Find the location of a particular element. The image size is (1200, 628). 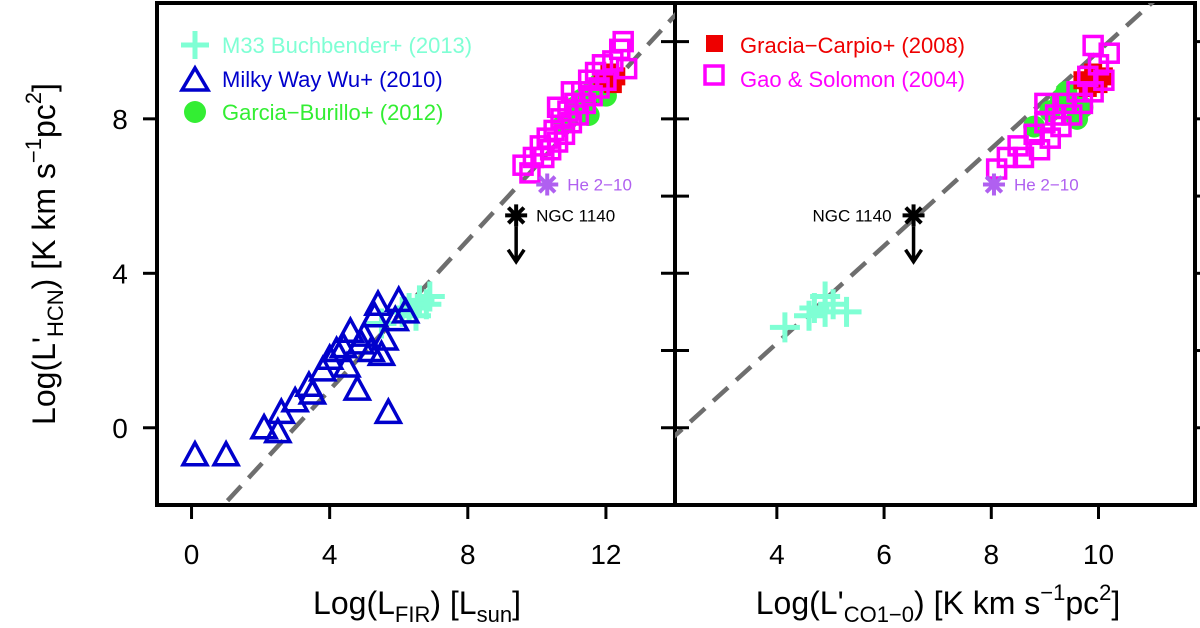

right-x-label-main: Log(L' is located at coordinates (800, 603).